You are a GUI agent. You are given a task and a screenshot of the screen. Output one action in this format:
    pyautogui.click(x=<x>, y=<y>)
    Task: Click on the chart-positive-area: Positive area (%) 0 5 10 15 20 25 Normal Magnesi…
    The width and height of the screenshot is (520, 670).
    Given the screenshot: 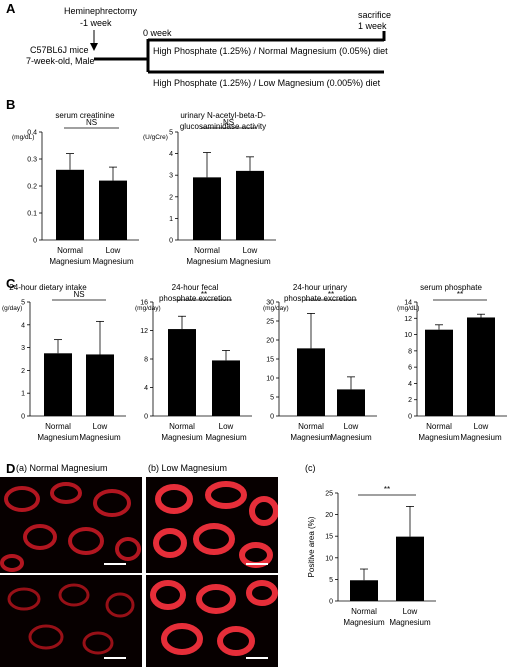 What is the action you would take?
    pyautogui.click(x=371, y=556)
    